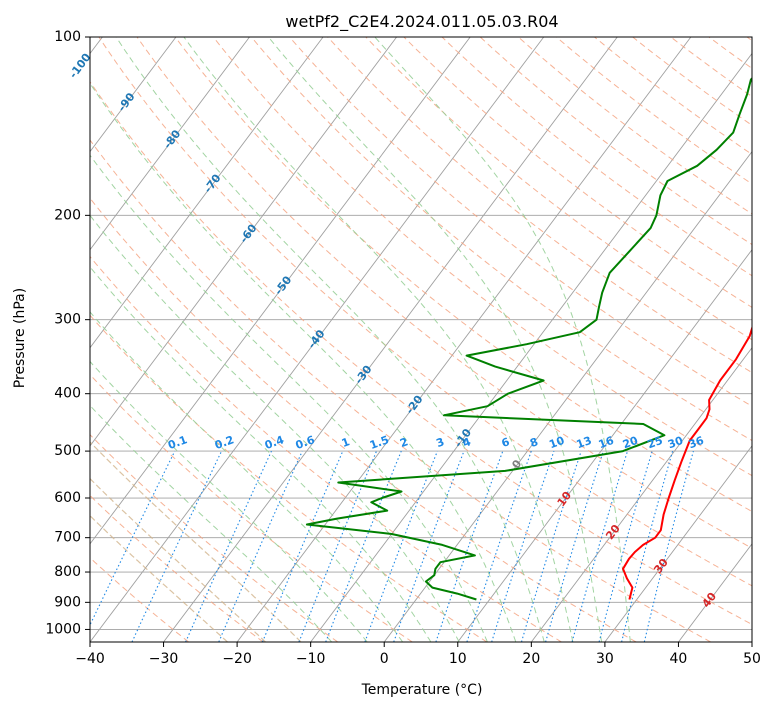  I want to click on y-tick-label: 300, so click(67, 320).